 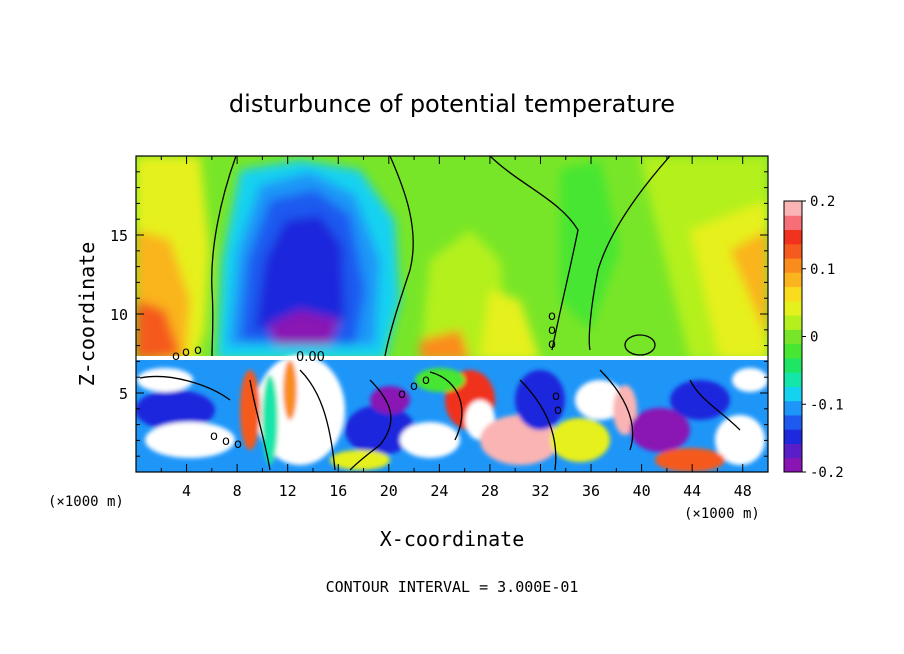 I want to click on contour-labels: o o o 0.00 o o o o o o o o o o o, so click(x=367, y=380).